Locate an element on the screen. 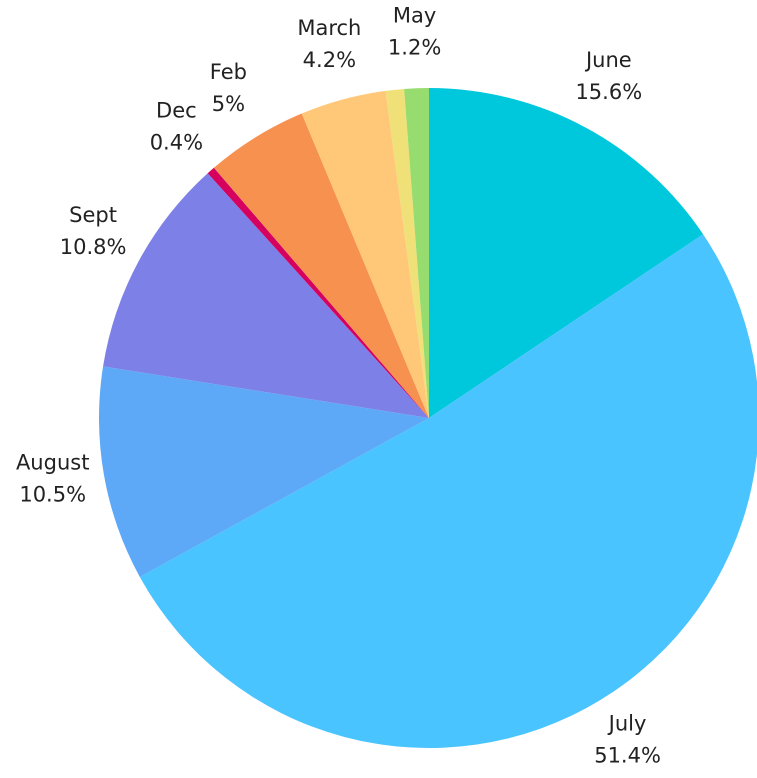 This screenshot has height=778, width=757. slice-label: July is located at coordinates (627, 723).